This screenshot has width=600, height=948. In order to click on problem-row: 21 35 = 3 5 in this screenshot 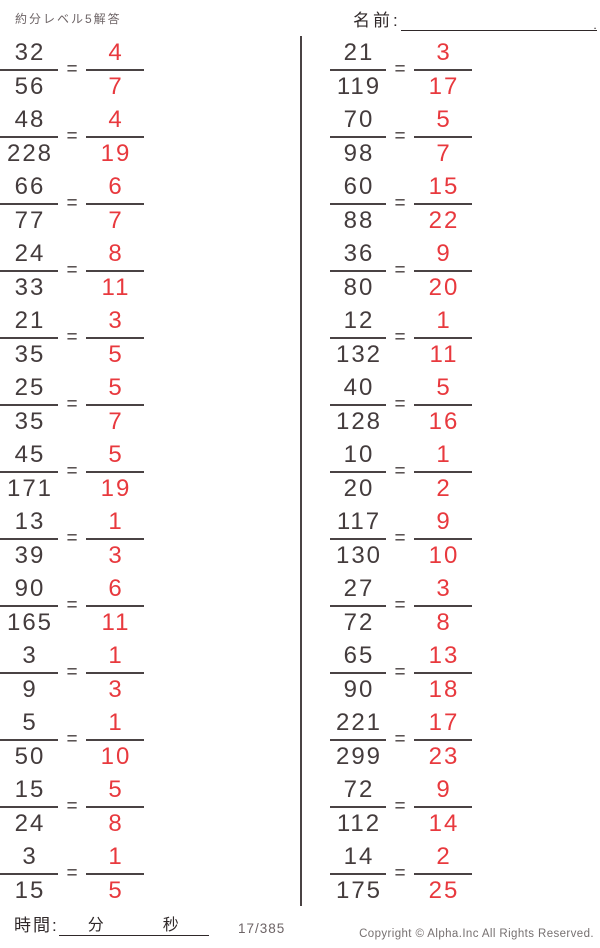, I will do `click(72, 337)`.